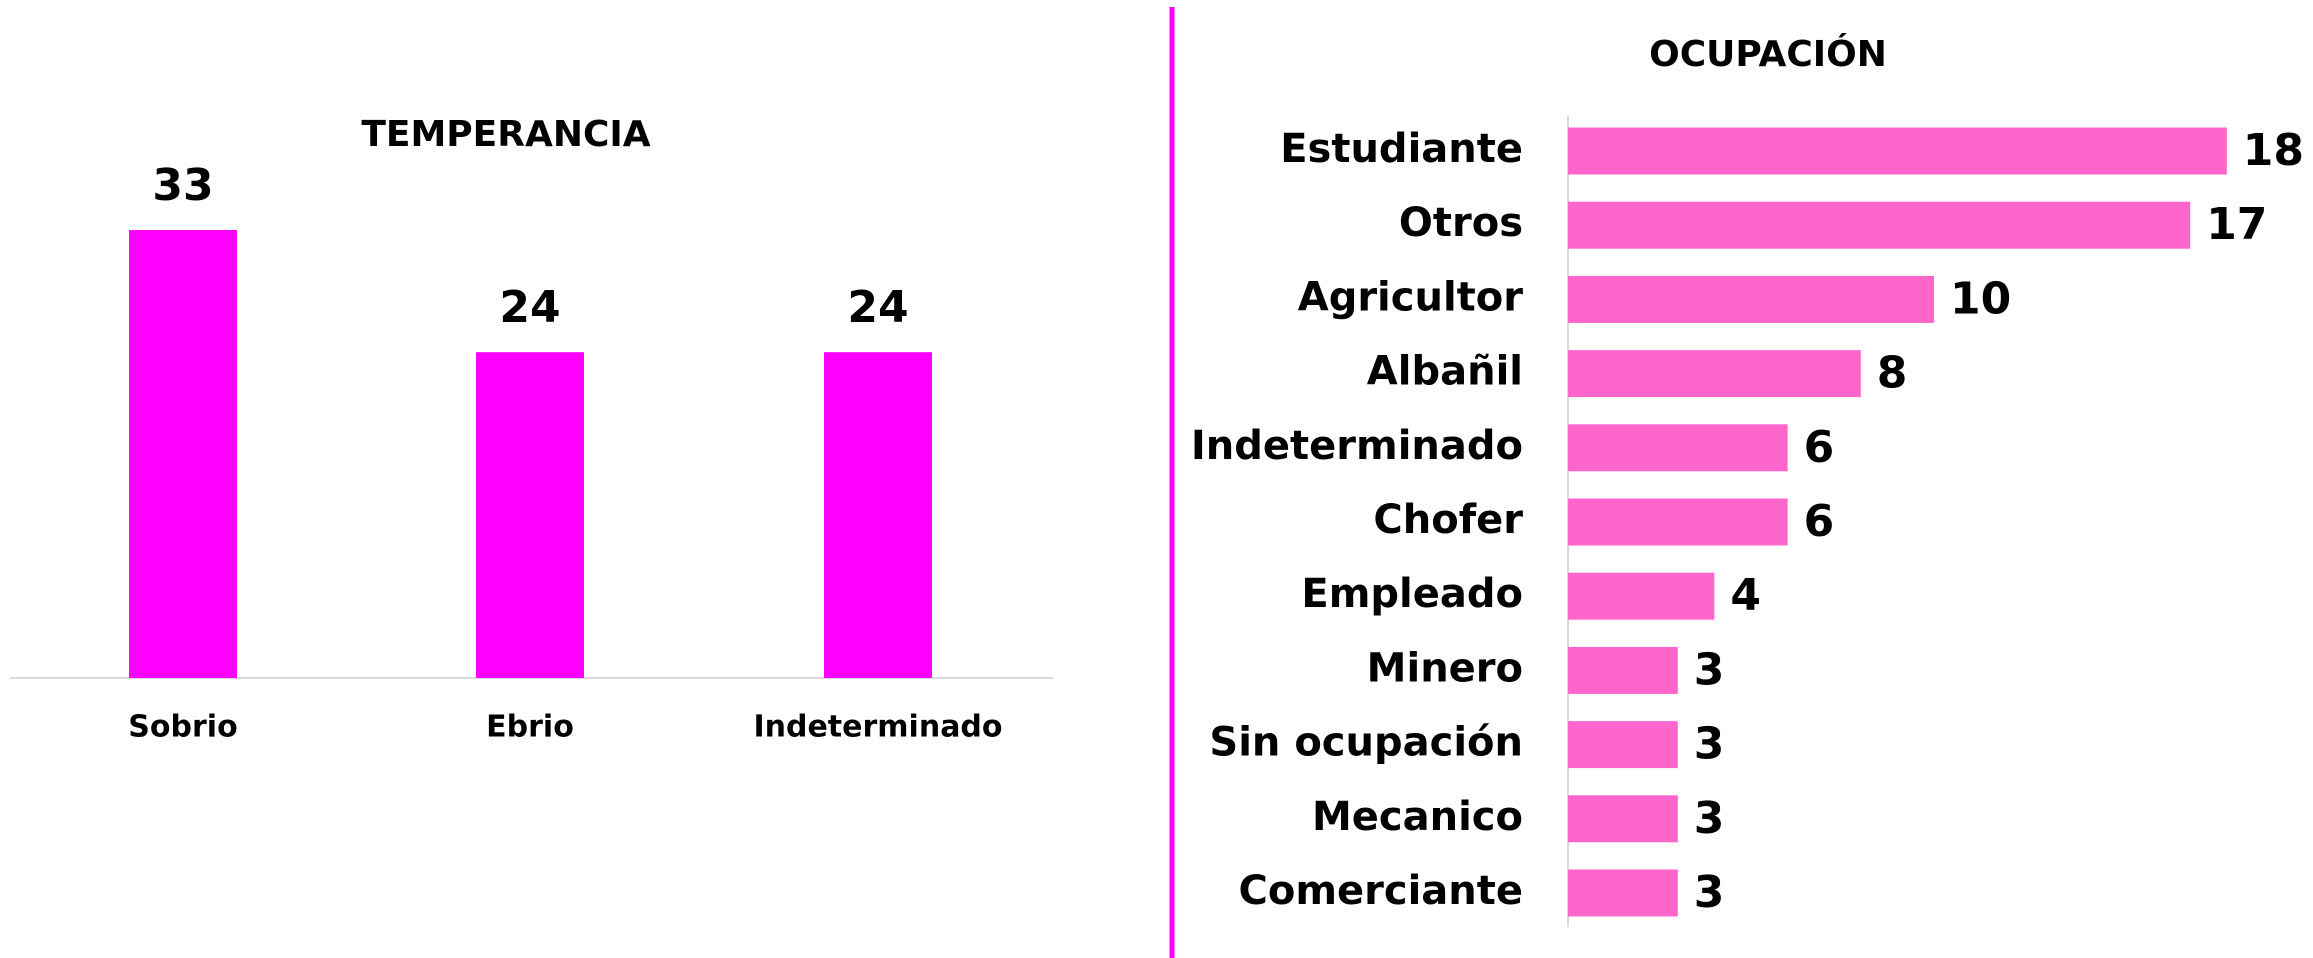  What do you see at coordinates (182, 727) in the screenshot?
I see `x-tick-label: Sobrio` at bounding box center [182, 727].